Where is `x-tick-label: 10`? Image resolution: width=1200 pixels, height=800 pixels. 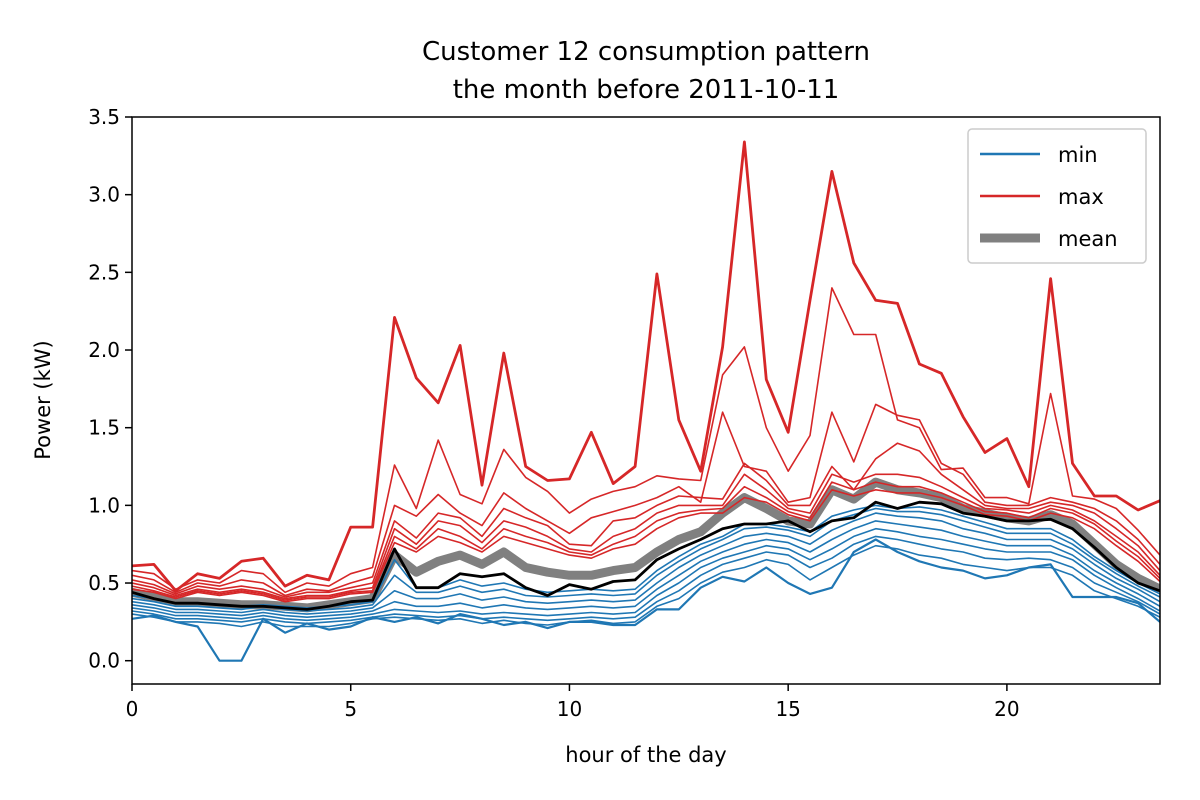
x-tick-label: 10 is located at coordinates (569, 709).